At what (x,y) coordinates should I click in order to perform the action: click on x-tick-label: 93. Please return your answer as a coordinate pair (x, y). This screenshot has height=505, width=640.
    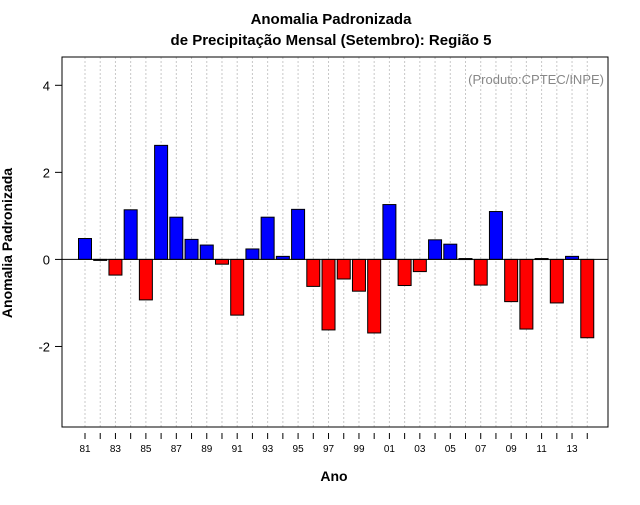
    Looking at the image, I should click on (268, 449).